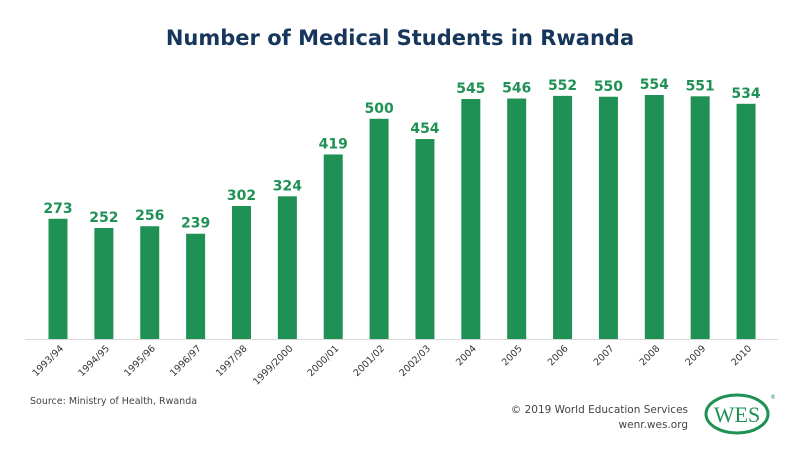  What do you see at coordinates (517, 218) in the screenshot?
I see `bar-2005` at bounding box center [517, 218].